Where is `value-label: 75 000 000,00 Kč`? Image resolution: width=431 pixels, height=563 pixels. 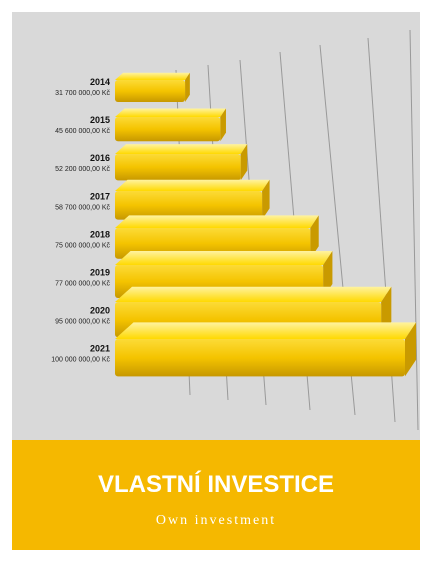 value-label: 75 000 000,00 Kč is located at coordinates (82, 245).